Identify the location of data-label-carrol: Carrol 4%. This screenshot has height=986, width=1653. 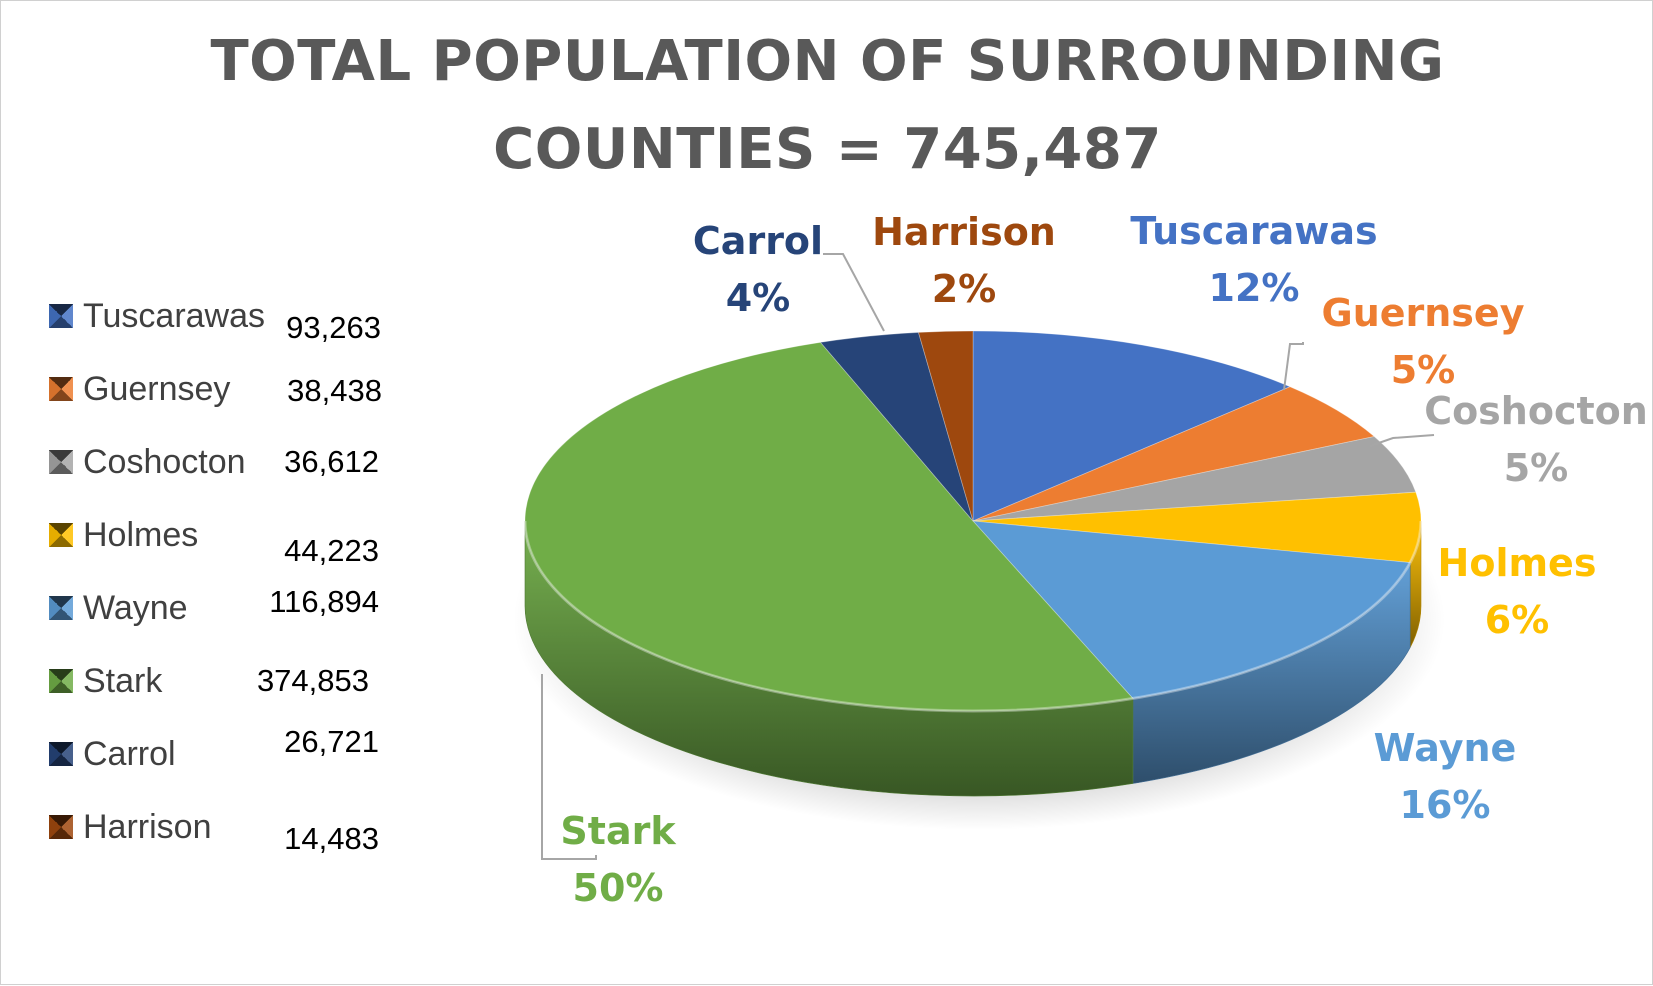
(789, 275).